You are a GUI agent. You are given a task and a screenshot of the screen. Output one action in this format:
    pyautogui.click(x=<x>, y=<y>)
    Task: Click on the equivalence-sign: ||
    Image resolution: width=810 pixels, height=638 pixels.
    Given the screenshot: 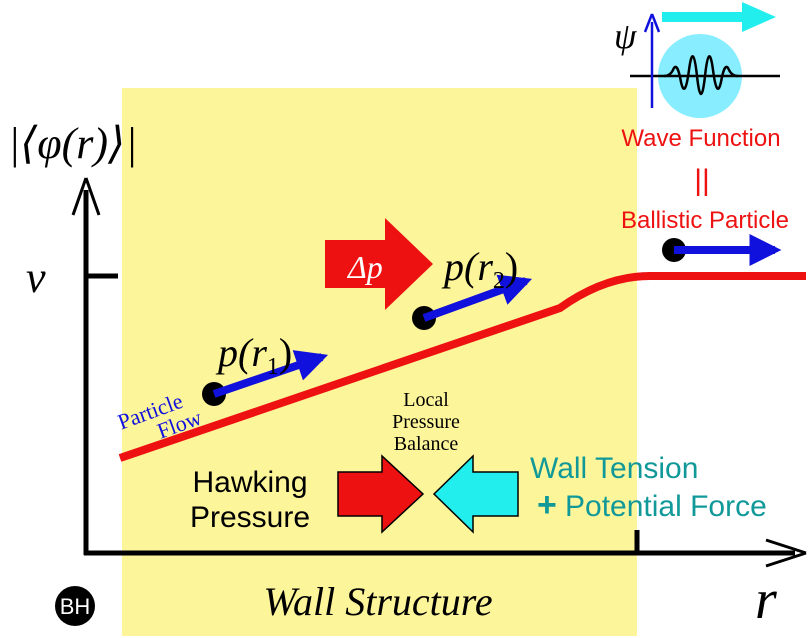 What is the action you would take?
    pyautogui.click(x=702, y=180)
    